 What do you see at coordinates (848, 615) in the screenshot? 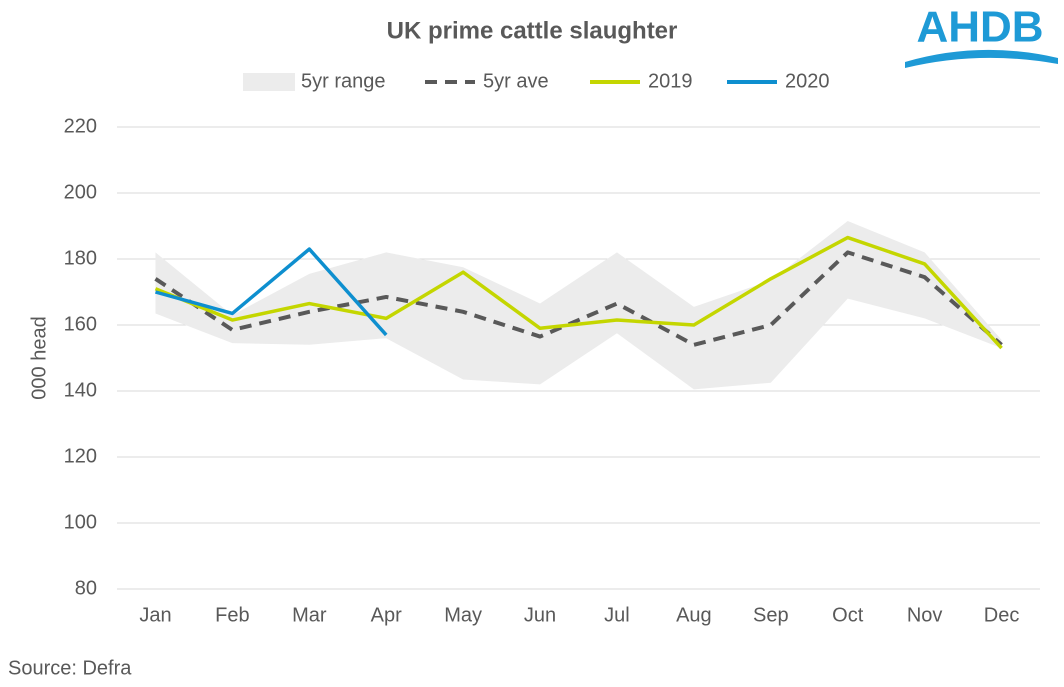
I see `x-tick-label: Oct` at bounding box center [848, 615].